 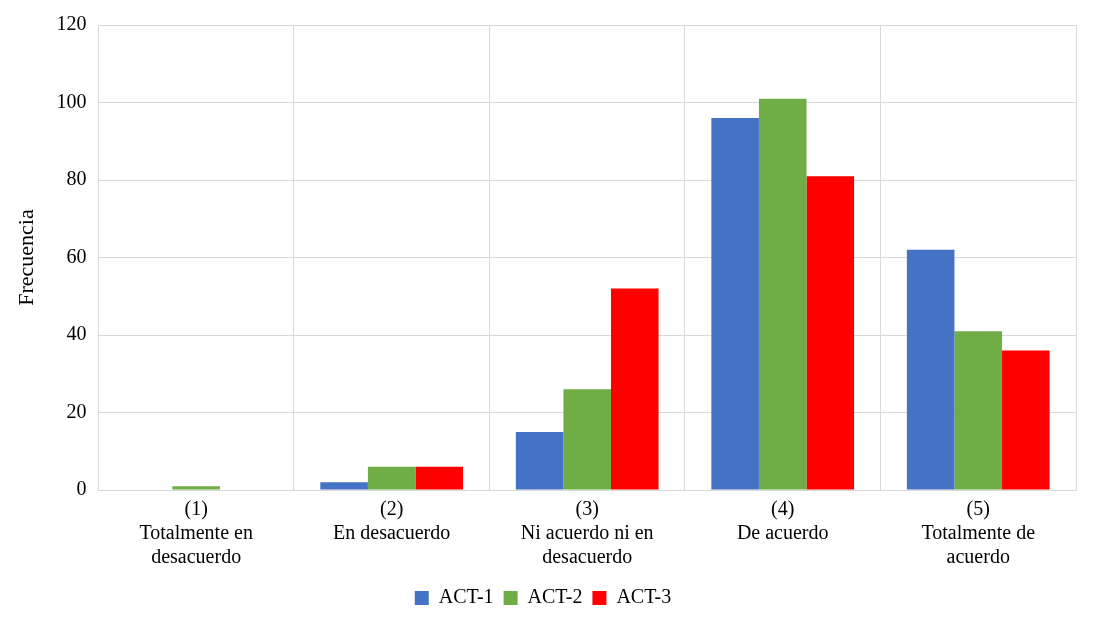 What do you see at coordinates (466, 596) in the screenshot?
I see `legend-label: ACT-1` at bounding box center [466, 596].